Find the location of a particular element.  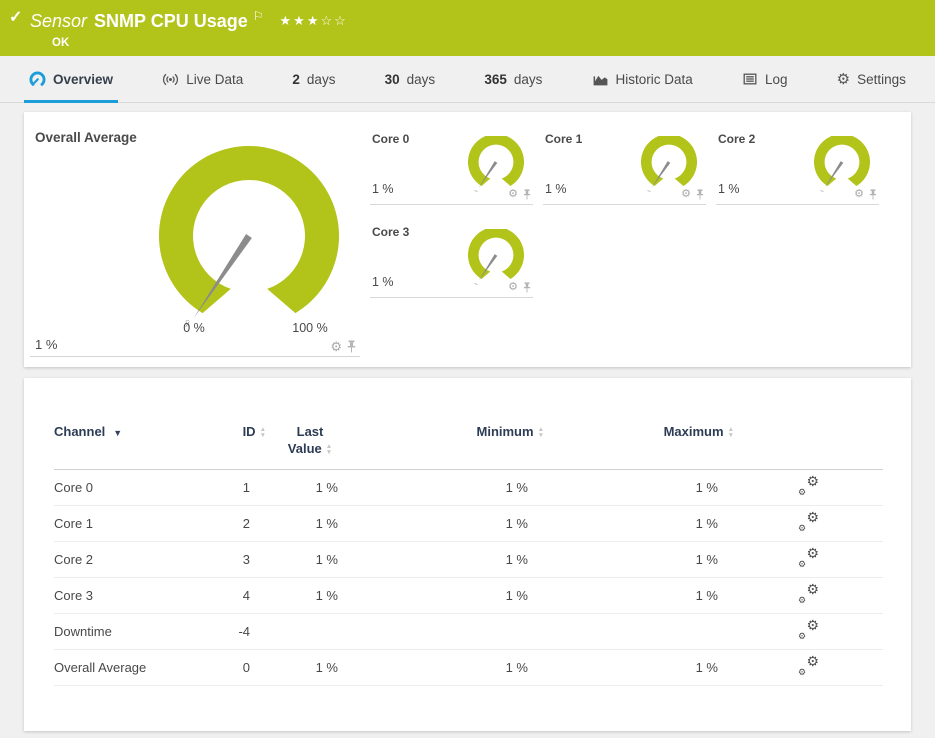

table-row: Core 3 4 1 % 1 % 1 % ⚙ ⚙ is located at coordinates (468, 595).